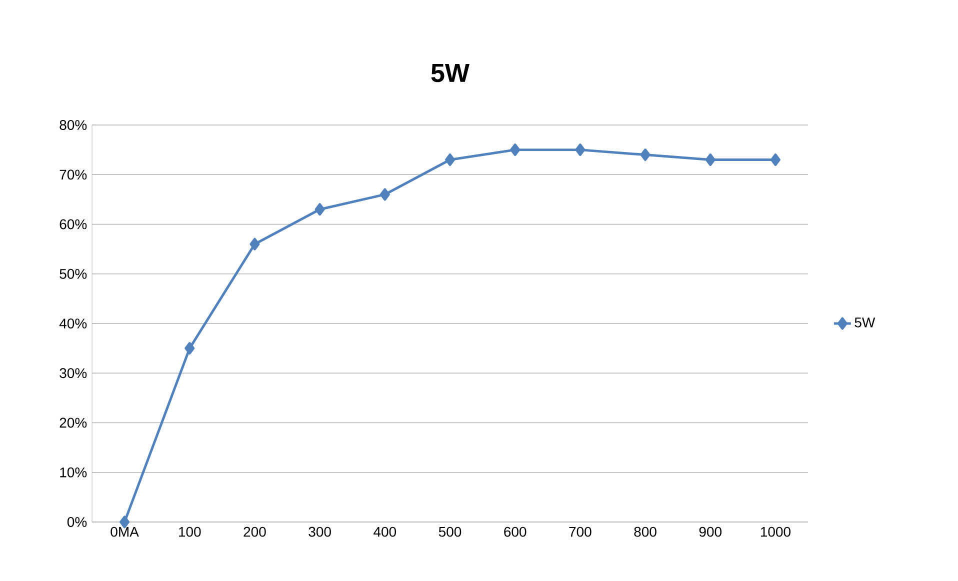 Image resolution: width=958 pixels, height=581 pixels. I want to click on x-tick-label: 1000, so click(775, 531).